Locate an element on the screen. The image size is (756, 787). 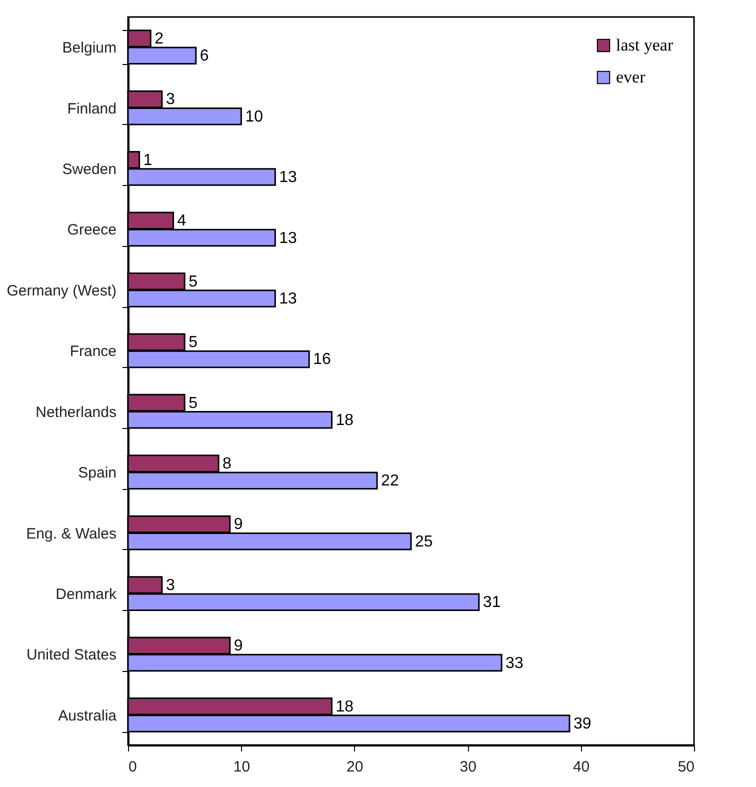
y-tick-label: United States is located at coordinates (71, 655).